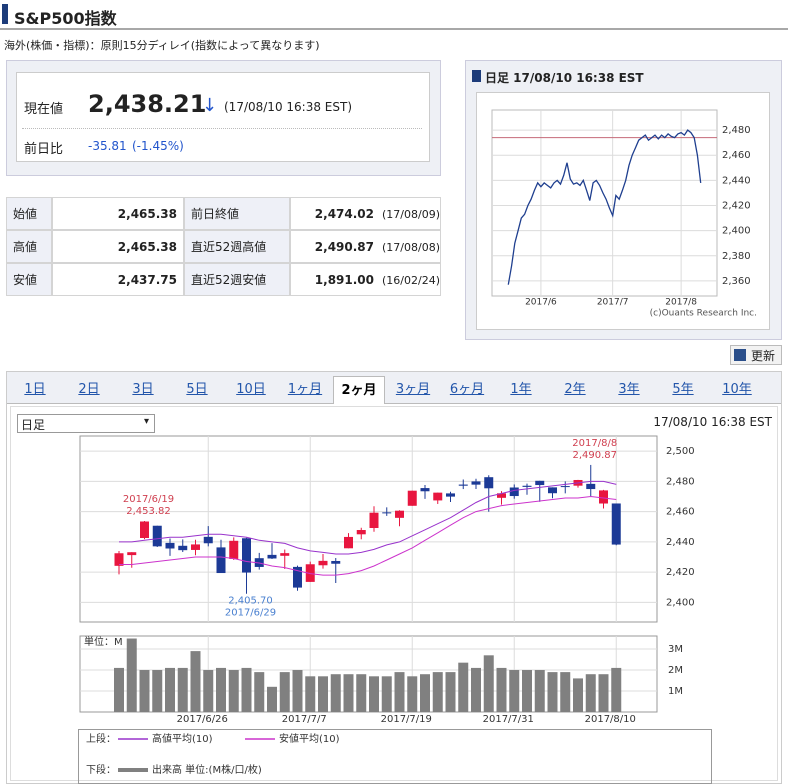 The width and height of the screenshot is (788, 784). I want to click on stats-cell: 2,490.87, so click(335, 246).